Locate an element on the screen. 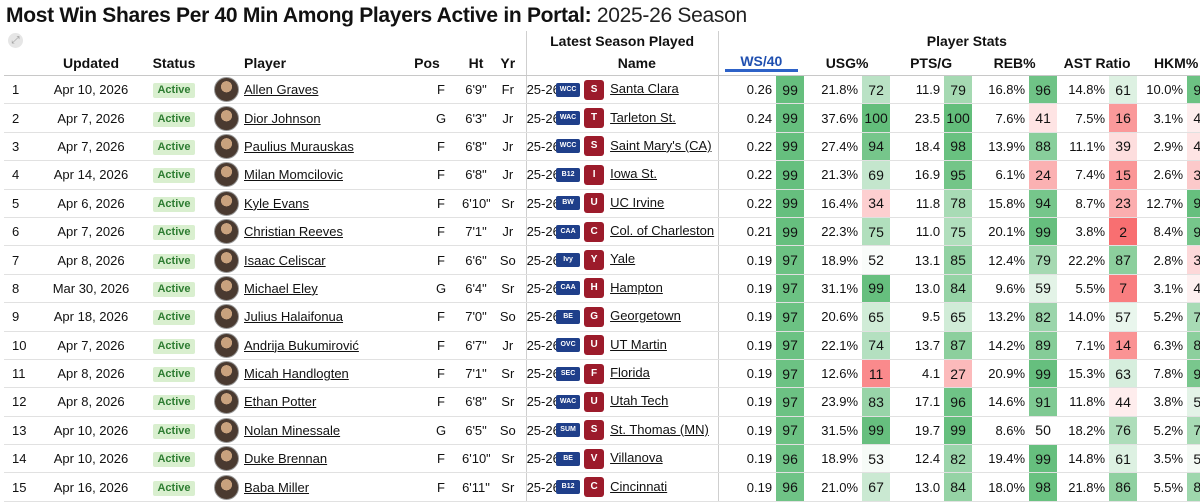 The image size is (1200, 502). team-link: Col. of Charleston is located at coordinates (662, 231).